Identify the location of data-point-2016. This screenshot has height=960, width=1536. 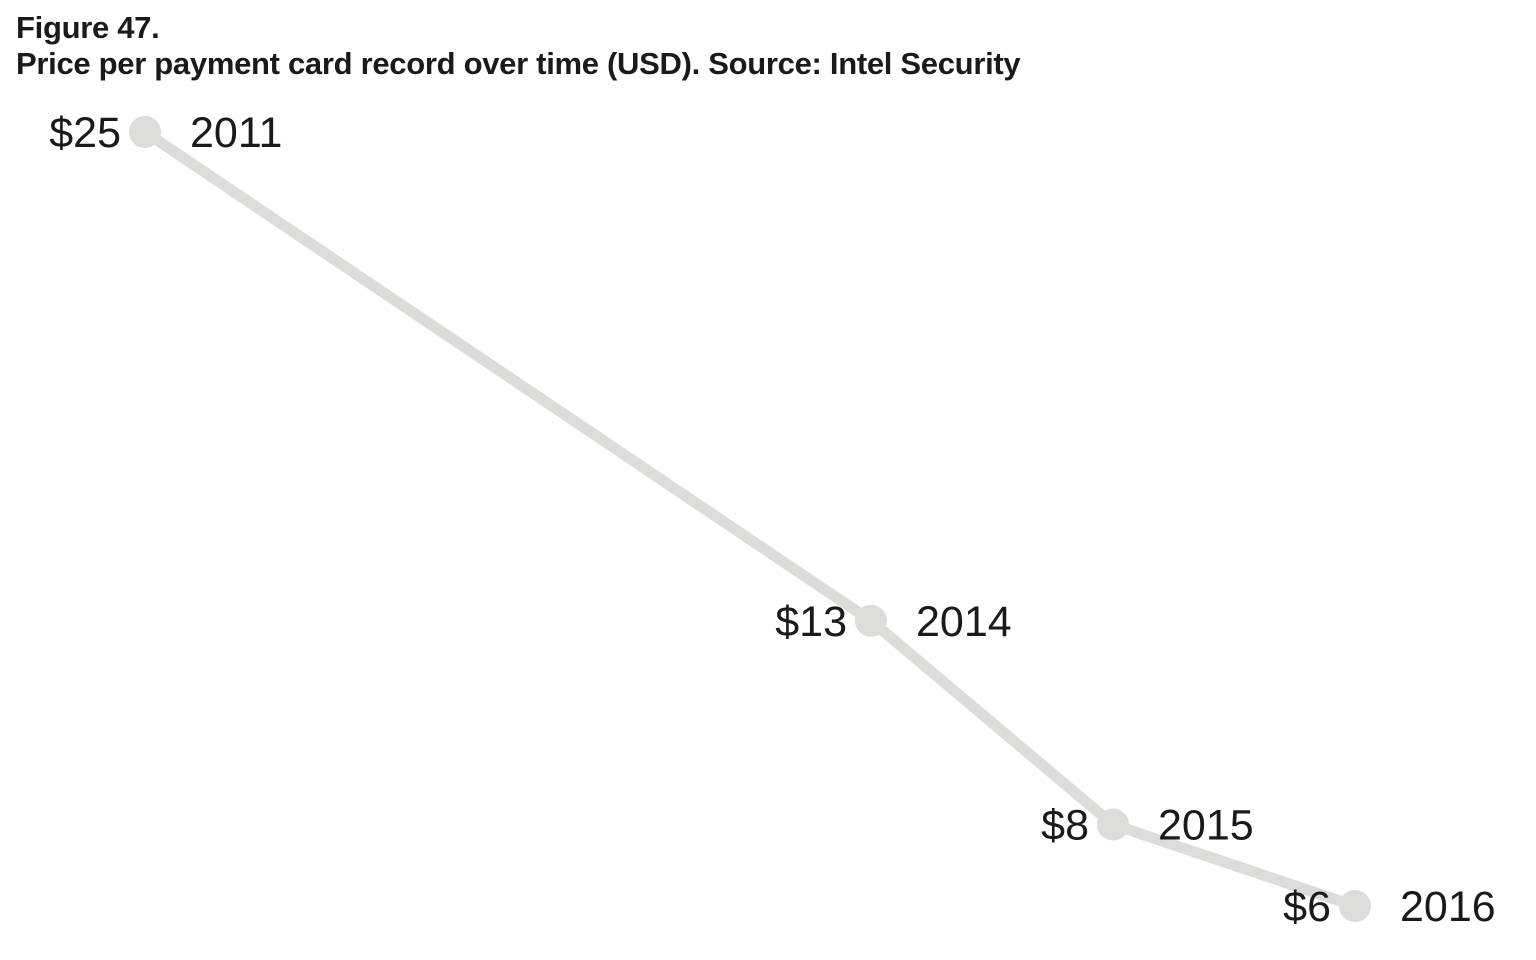
(1355, 906).